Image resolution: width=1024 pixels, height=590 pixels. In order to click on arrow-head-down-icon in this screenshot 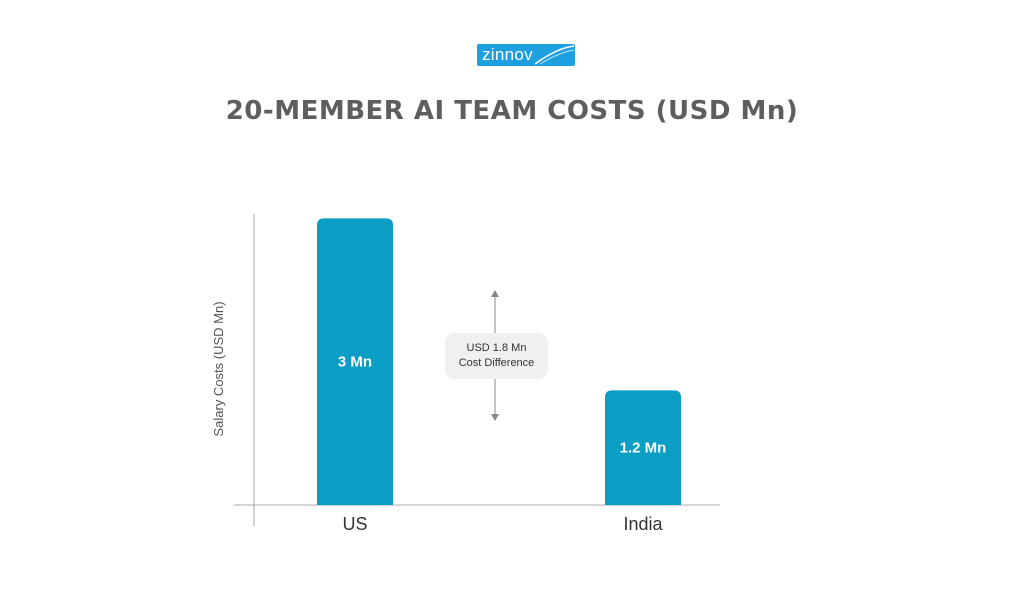, I will do `click(495, 417)`.